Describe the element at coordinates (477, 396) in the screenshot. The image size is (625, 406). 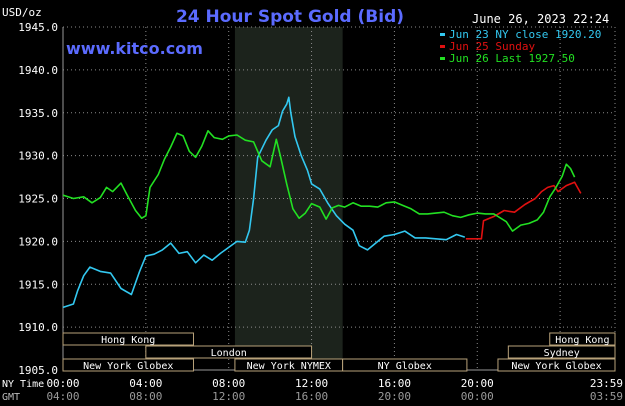
I see `x-tick-label-gmt: 00:00` at that location.